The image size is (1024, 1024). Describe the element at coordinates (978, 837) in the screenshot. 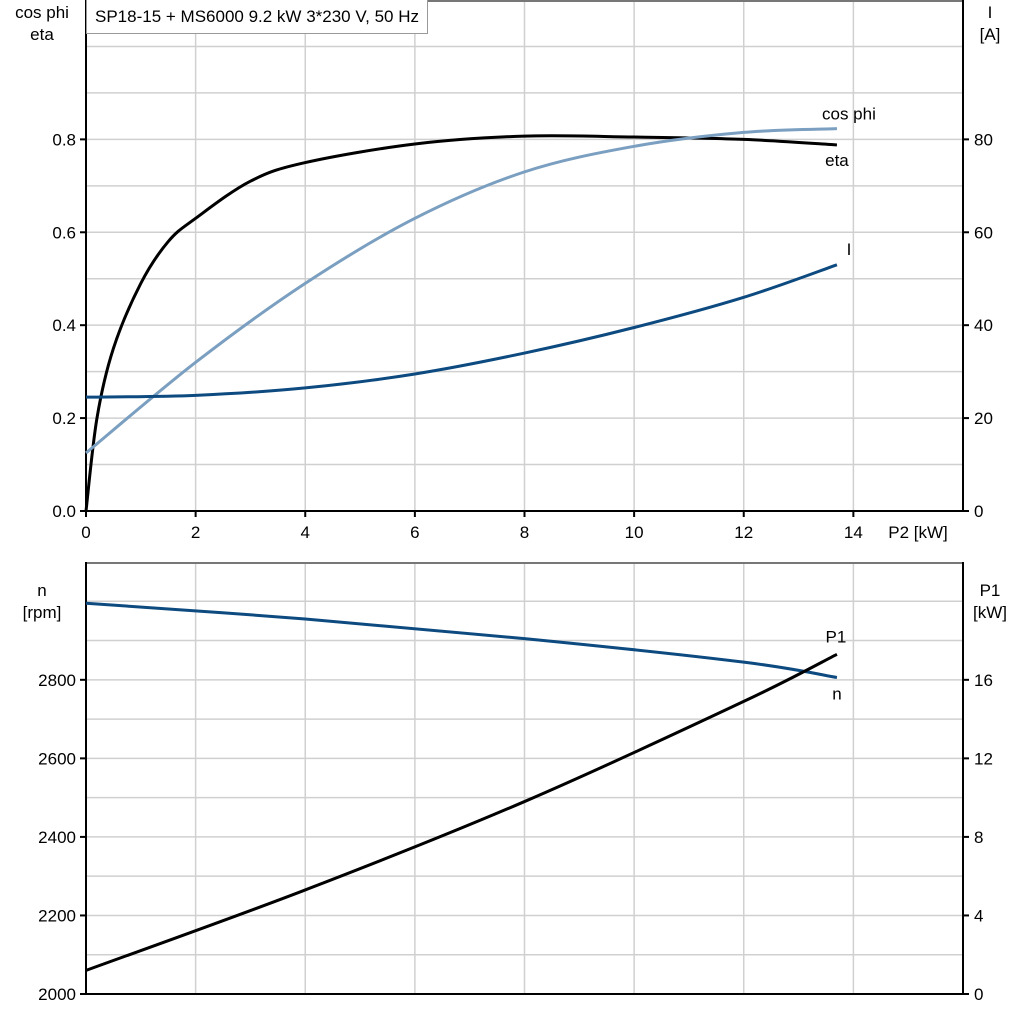

I see `y-right-tick-label: 8` at that location.